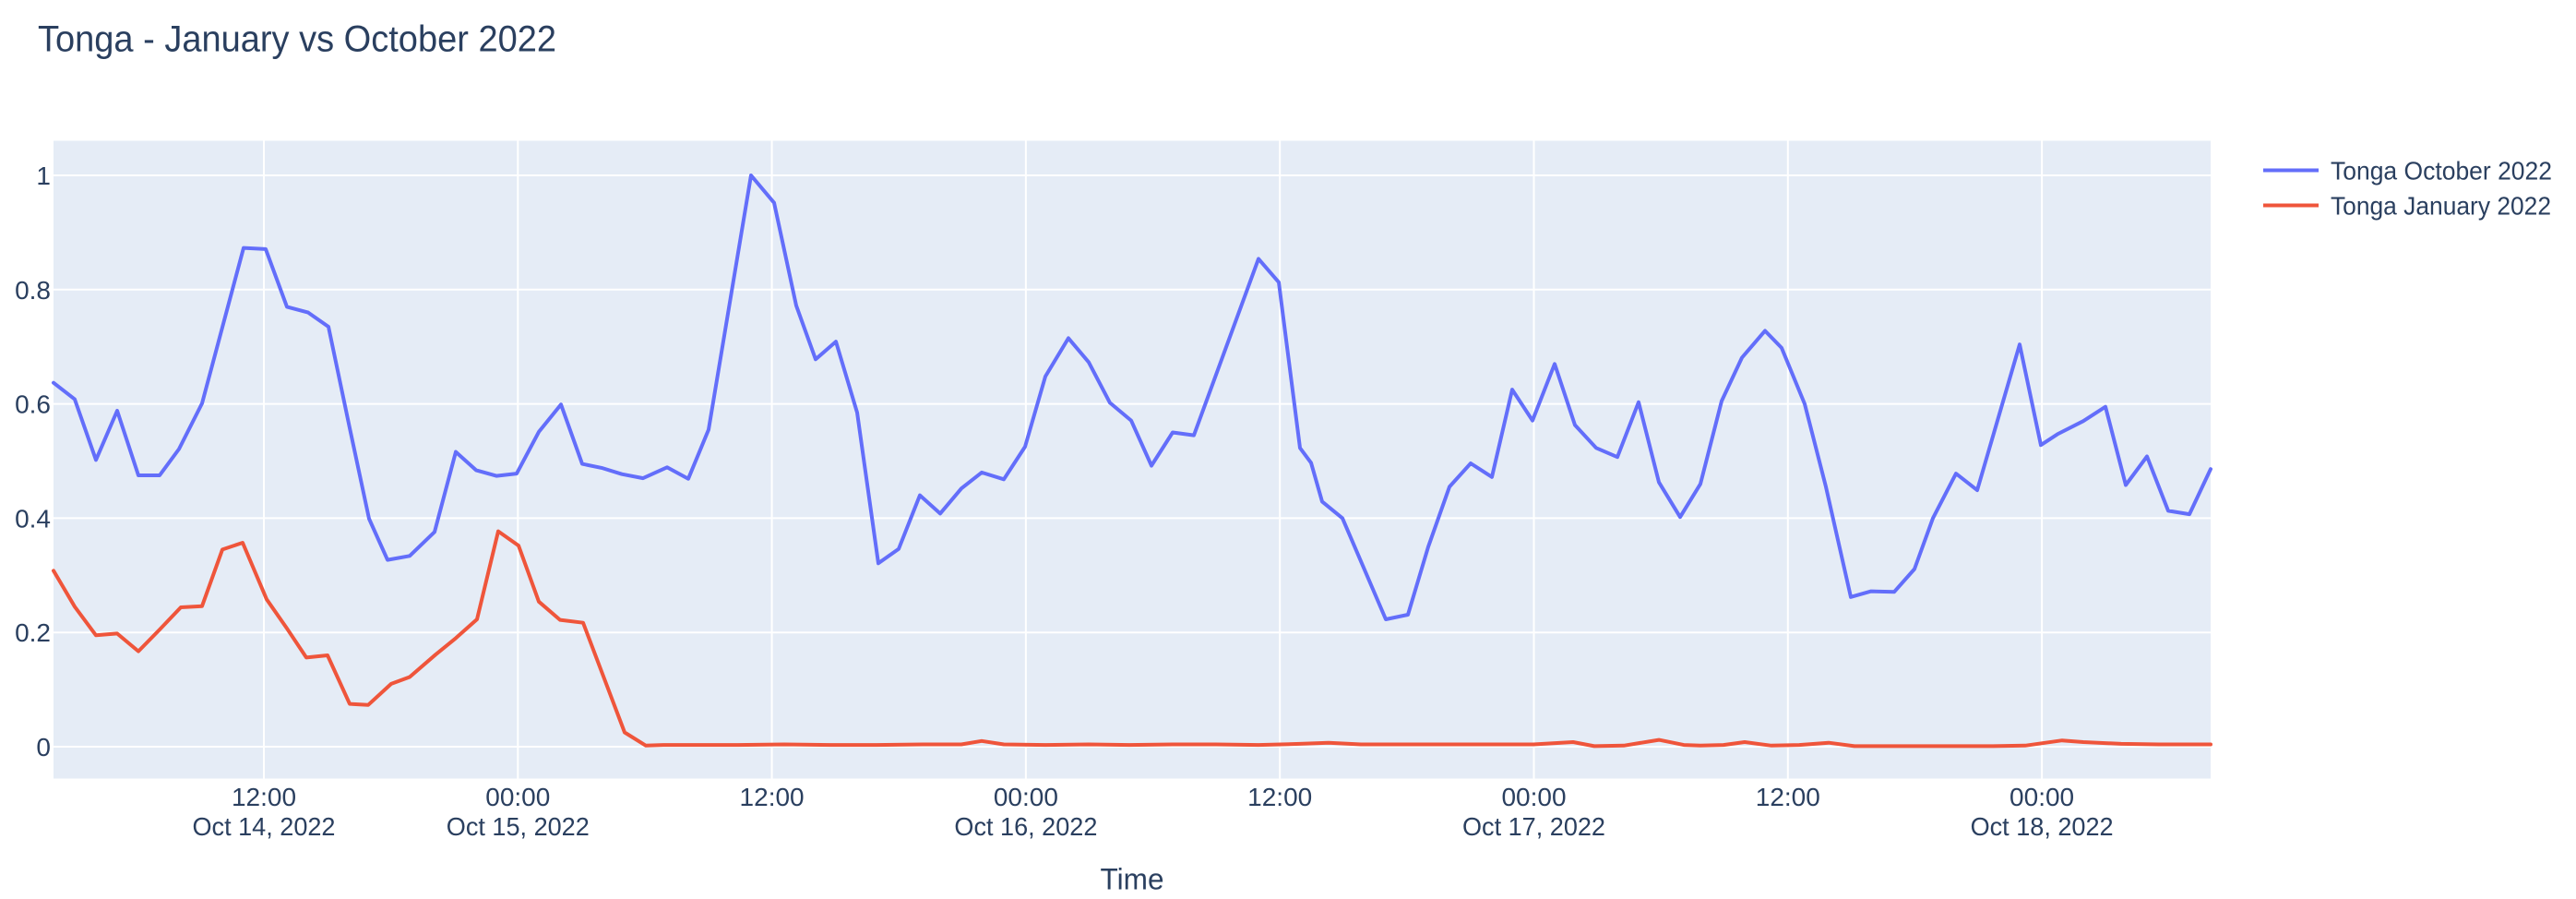 The height and width of the screenshot is (899, 2576). What do you see at coordinates (33, 518) in the screenshot?
I see `svg-text: 0.4` at bounding box center [33, 518].